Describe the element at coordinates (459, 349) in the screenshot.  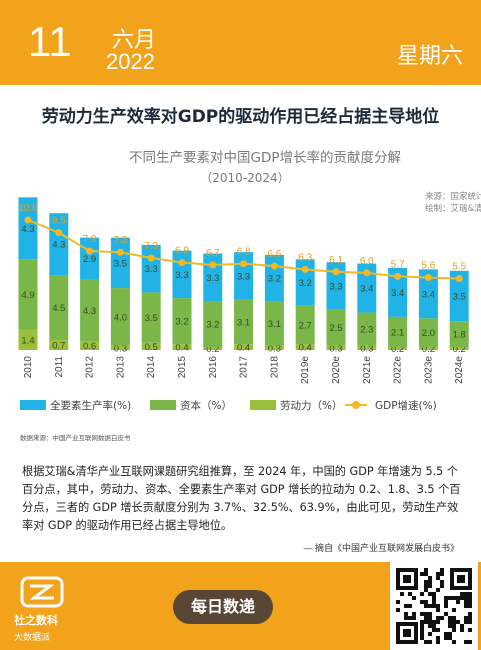
I see `bar-value-label: 0.2` at that location.